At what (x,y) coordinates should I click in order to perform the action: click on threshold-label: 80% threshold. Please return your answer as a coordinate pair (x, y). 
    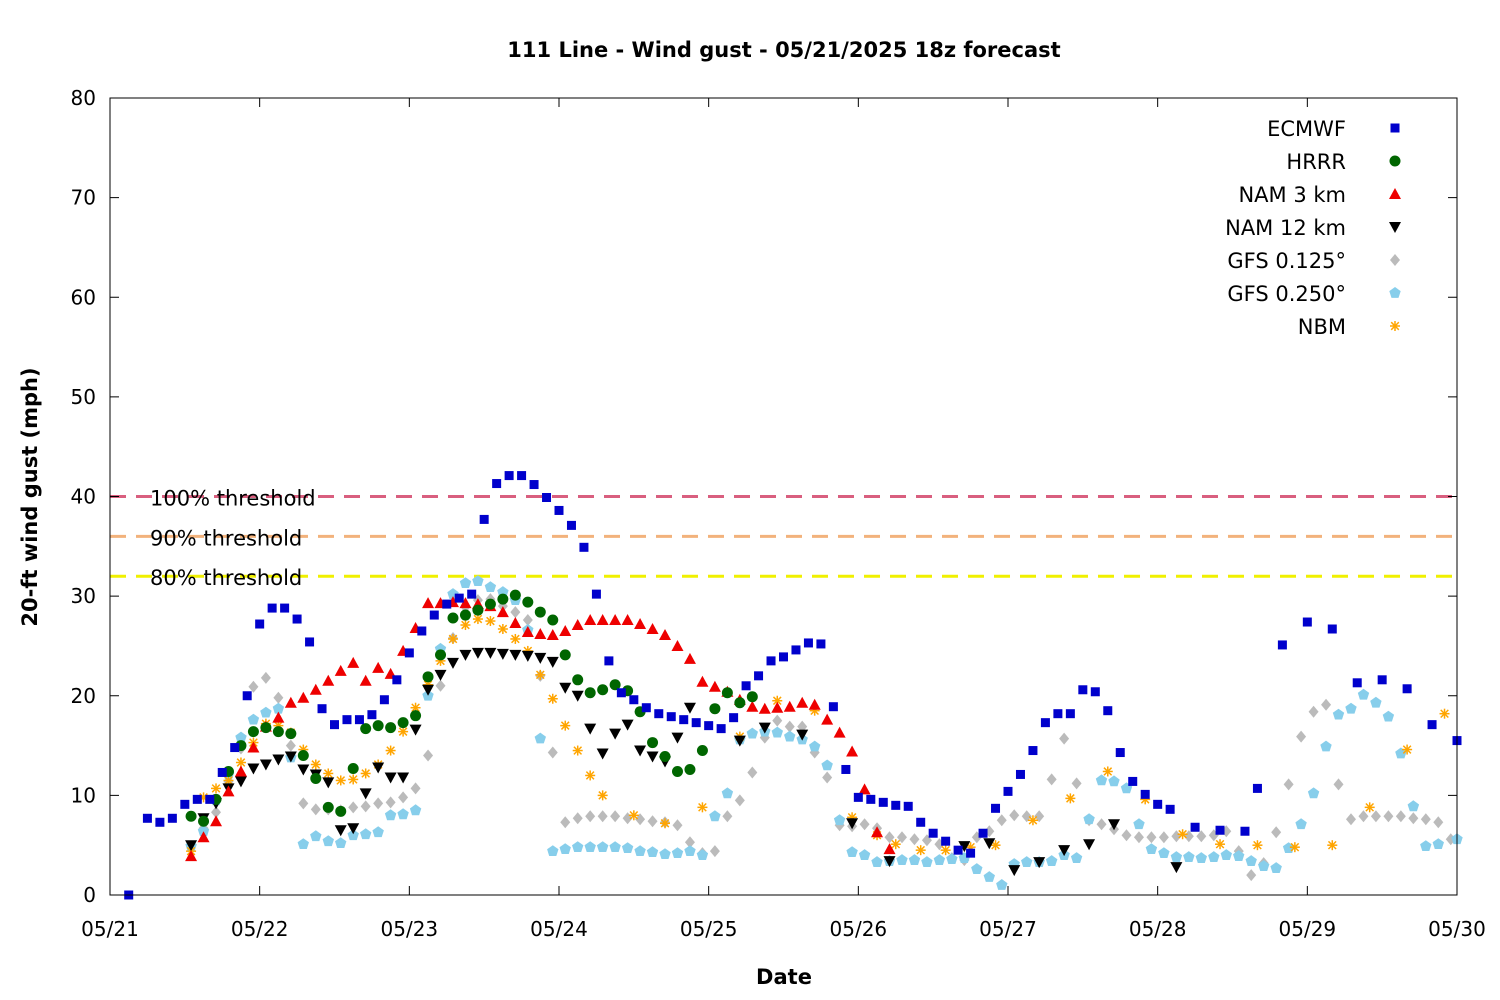
    Looking at the image, I should click on (226, 578).